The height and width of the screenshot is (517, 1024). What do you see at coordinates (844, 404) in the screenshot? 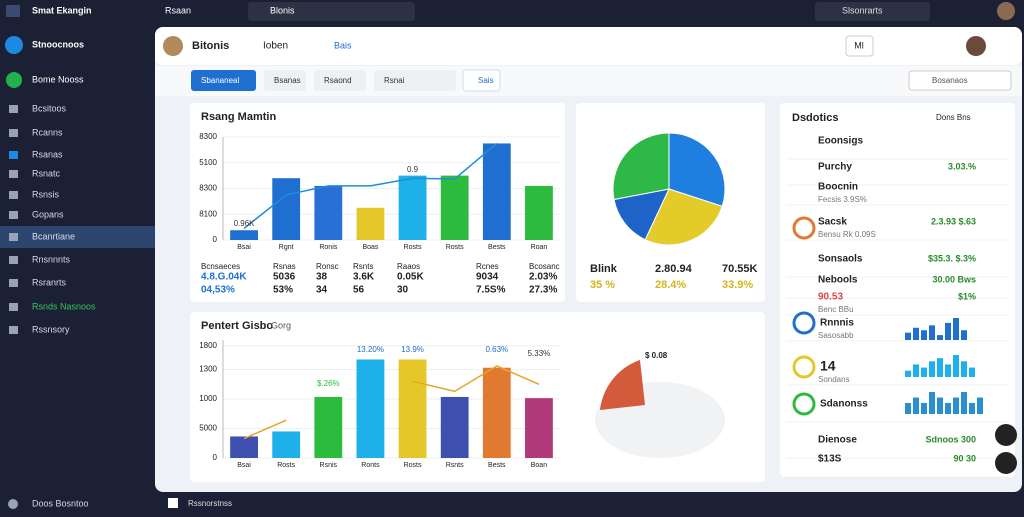
I see `row-title: Sdanonss` at bounding box center [844, 404].